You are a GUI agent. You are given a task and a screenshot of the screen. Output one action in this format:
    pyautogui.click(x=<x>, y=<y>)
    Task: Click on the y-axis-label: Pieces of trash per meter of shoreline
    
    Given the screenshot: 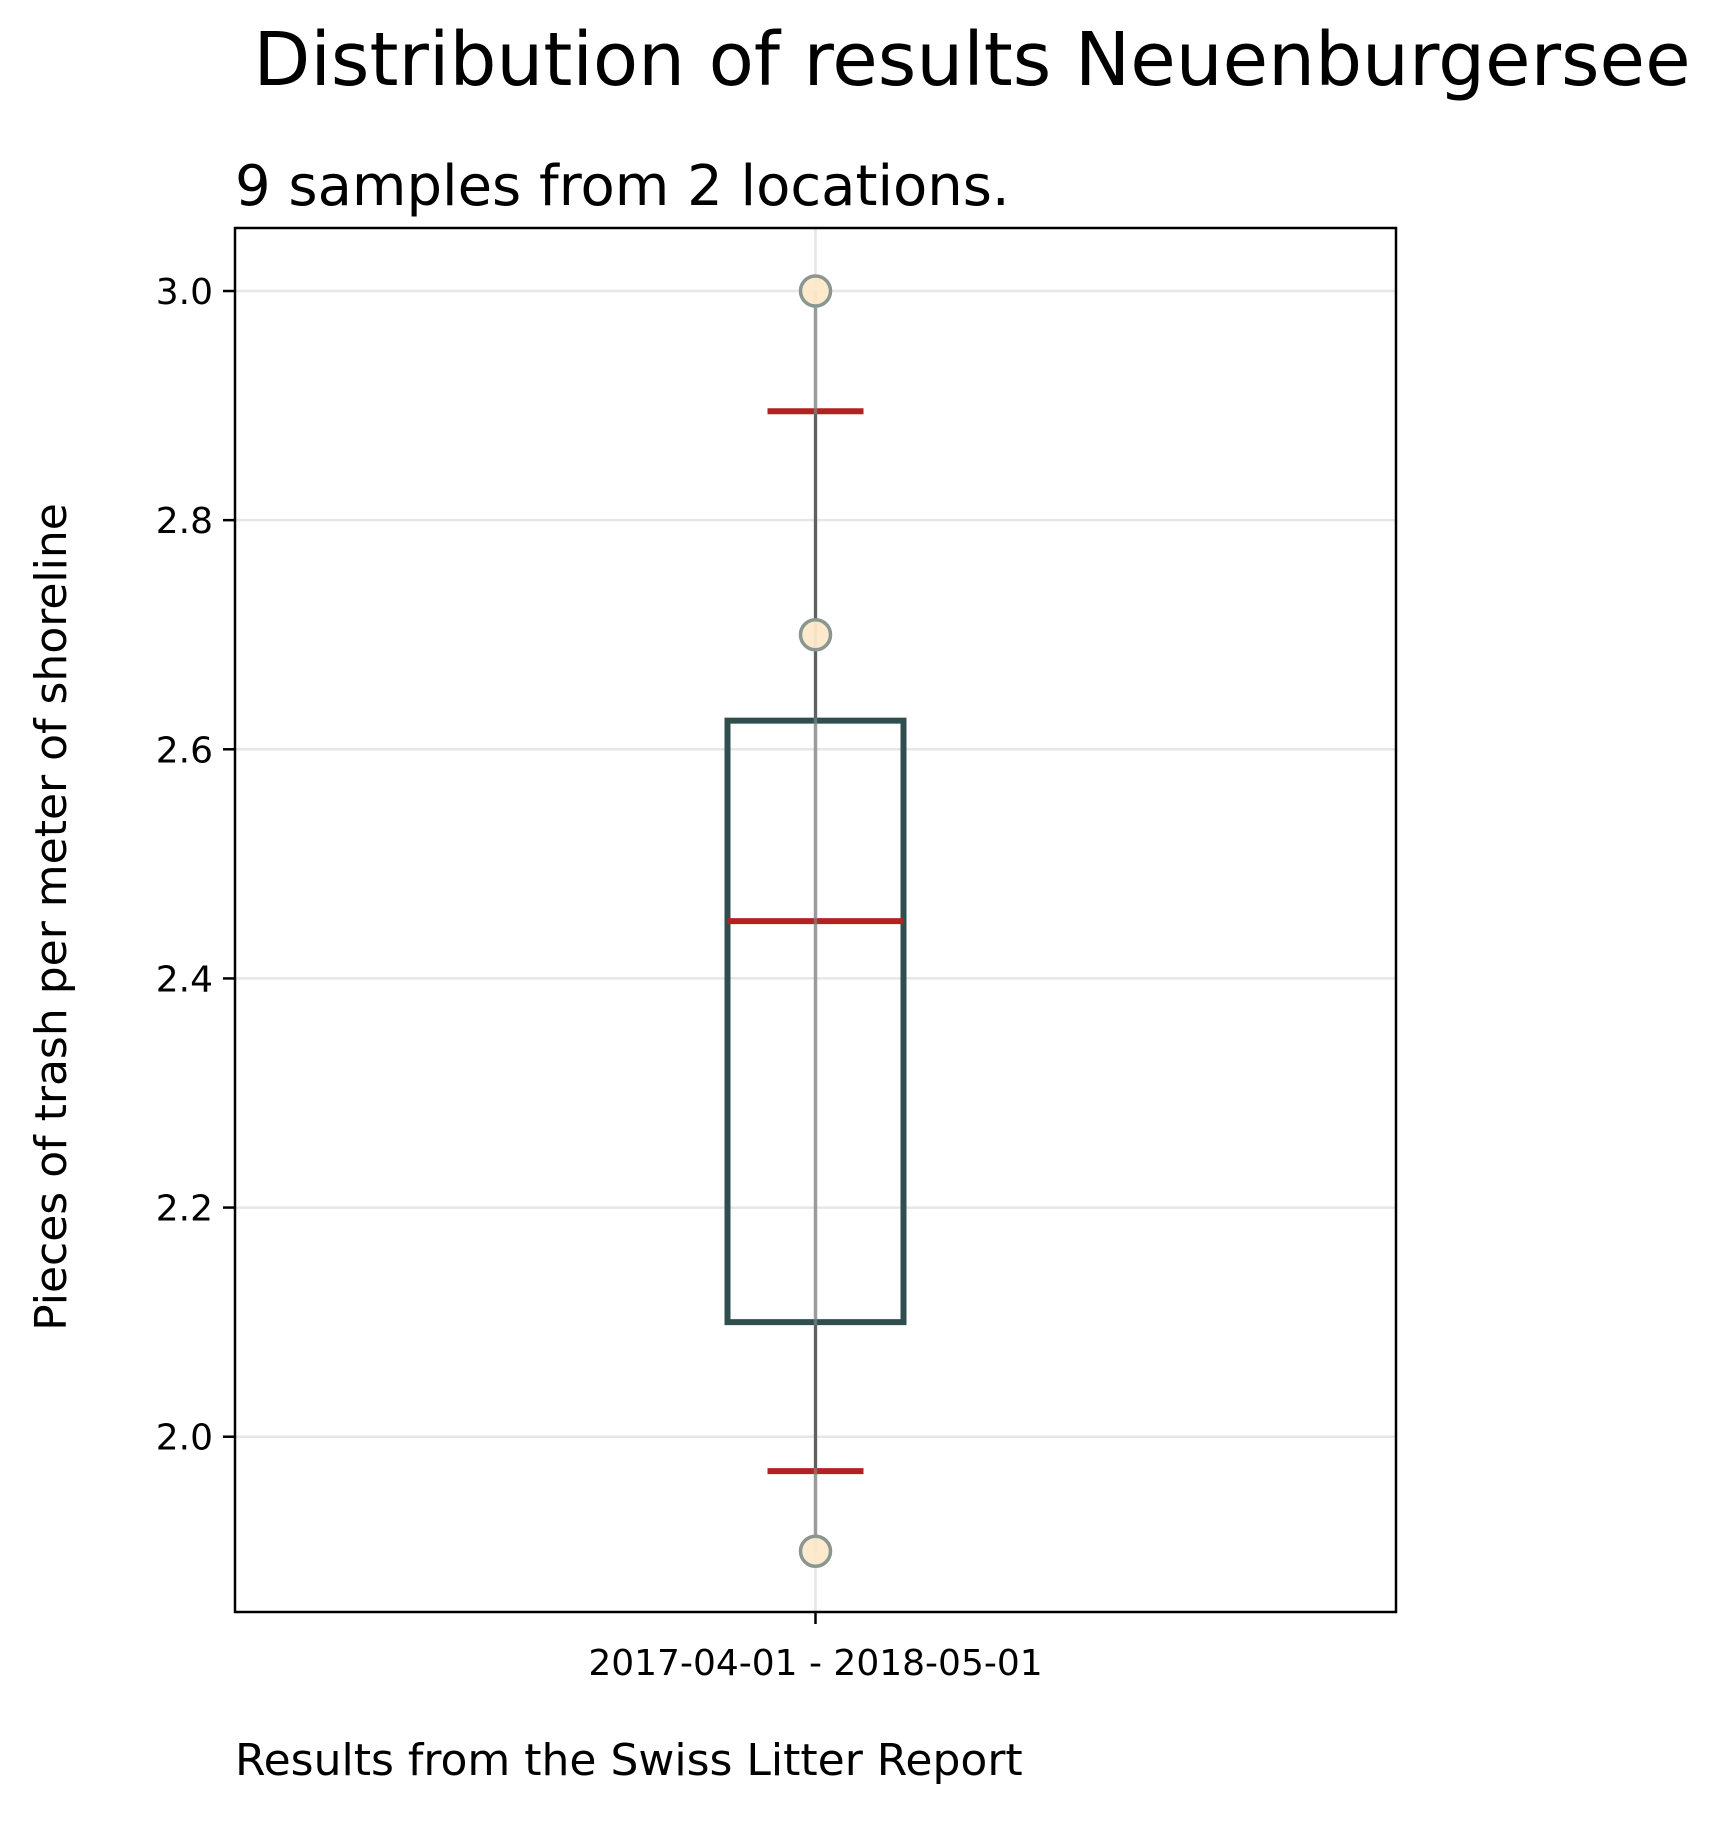 What is the action you would take?
    pyautogui.click(x=51, y=917)
    